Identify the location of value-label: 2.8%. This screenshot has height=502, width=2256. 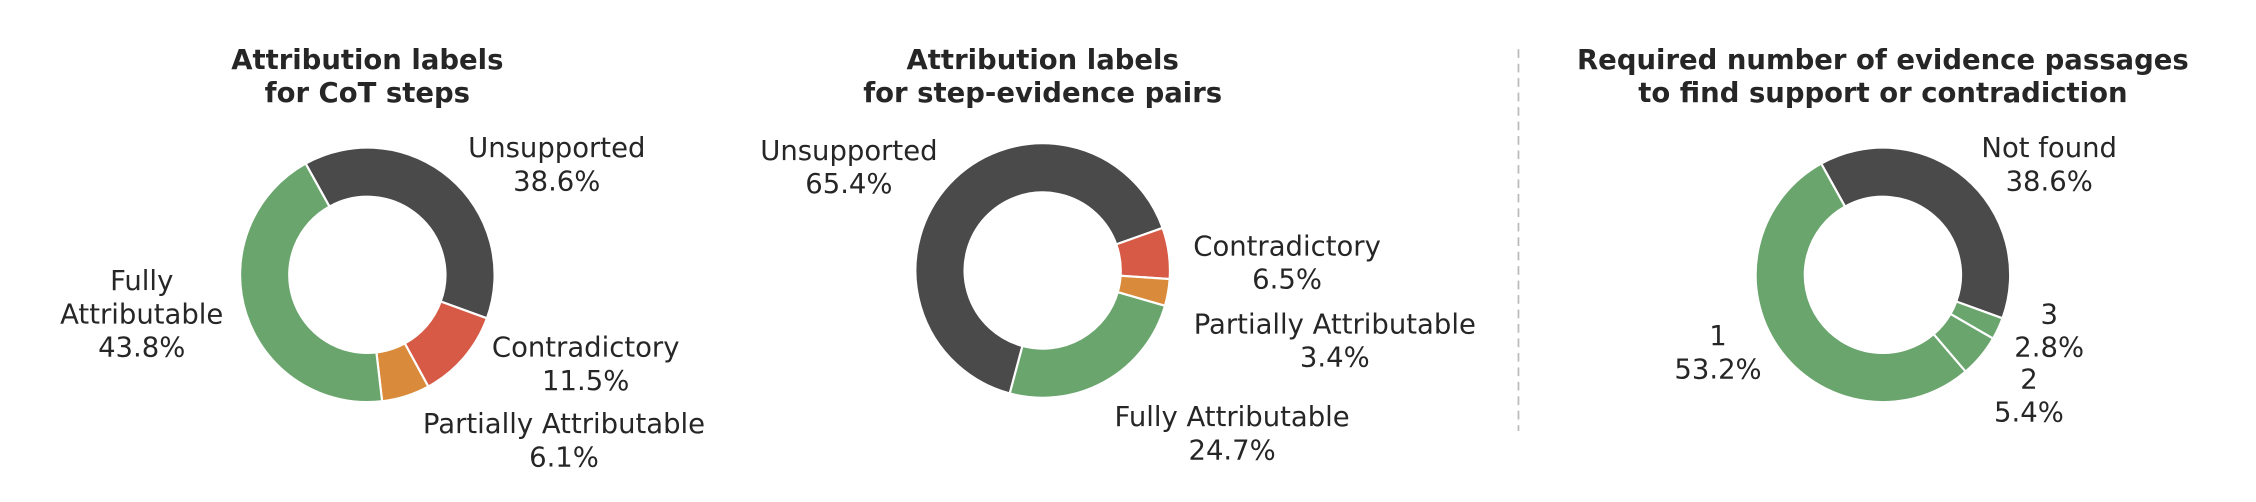
(2049, 348).